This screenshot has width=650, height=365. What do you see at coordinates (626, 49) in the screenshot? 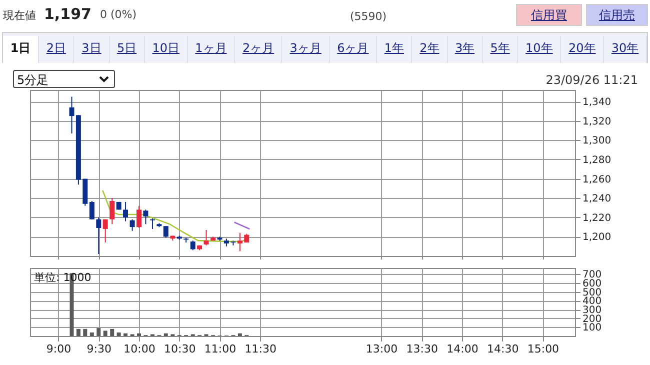
I see `text: 30年` at bounding box center [626, 49].